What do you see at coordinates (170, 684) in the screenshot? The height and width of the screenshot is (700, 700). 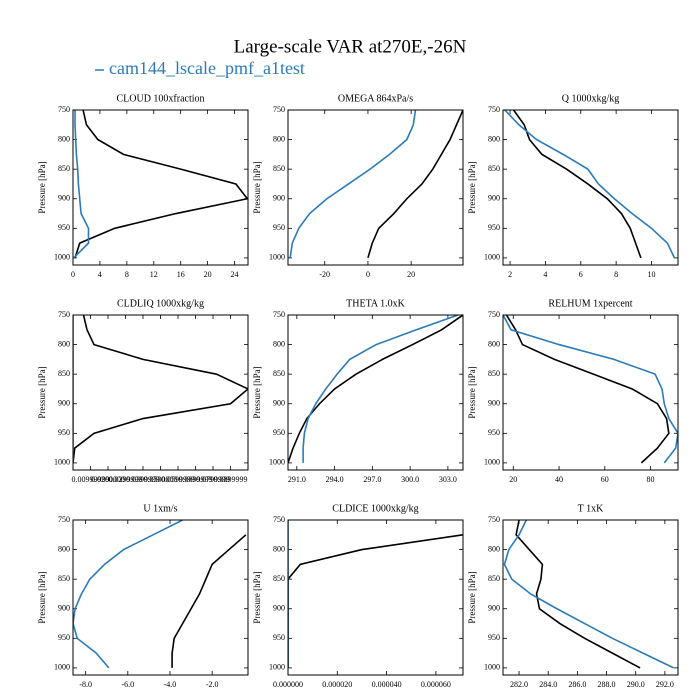 I see `x-tick-label: -4.0` at bounding box center [170, 684].